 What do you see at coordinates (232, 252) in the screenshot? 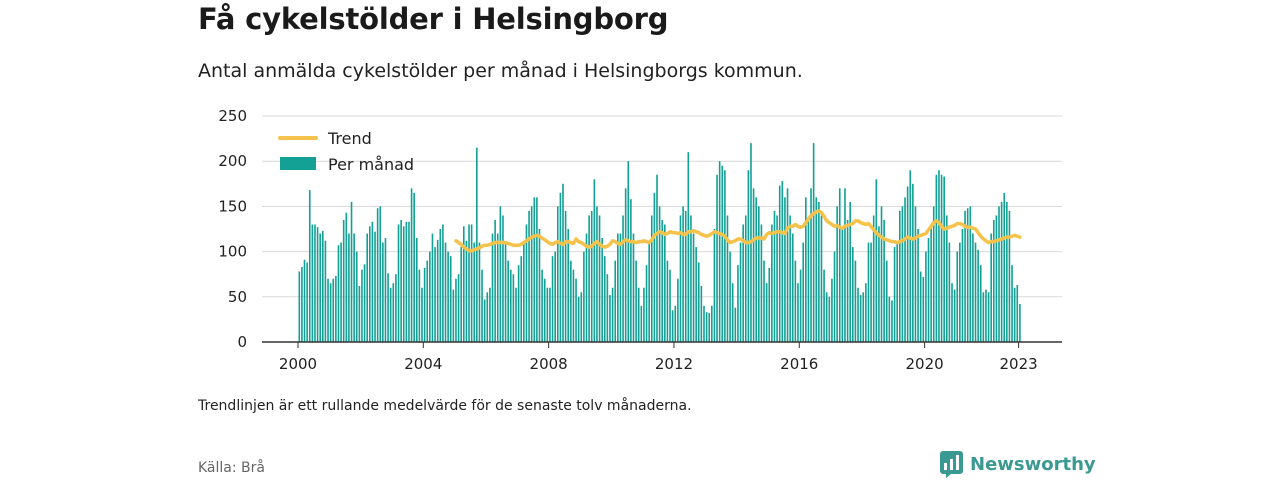
I see `y-tick-label: 100` at bounding box center [232, 252].